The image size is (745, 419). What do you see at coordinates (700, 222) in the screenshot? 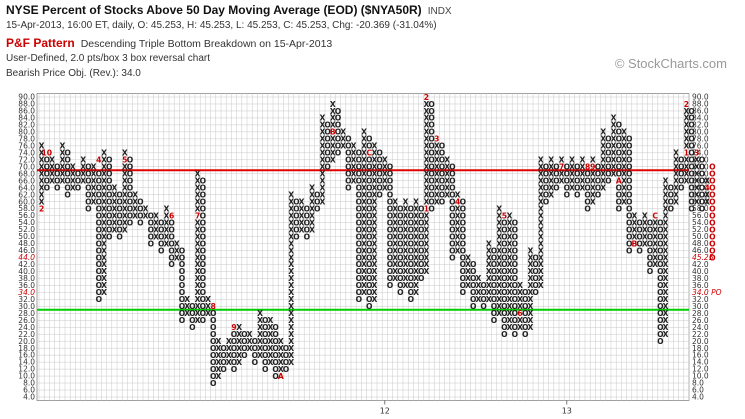
I see `y-tick-label-right: 54.0` at bounding box center [700, 222].